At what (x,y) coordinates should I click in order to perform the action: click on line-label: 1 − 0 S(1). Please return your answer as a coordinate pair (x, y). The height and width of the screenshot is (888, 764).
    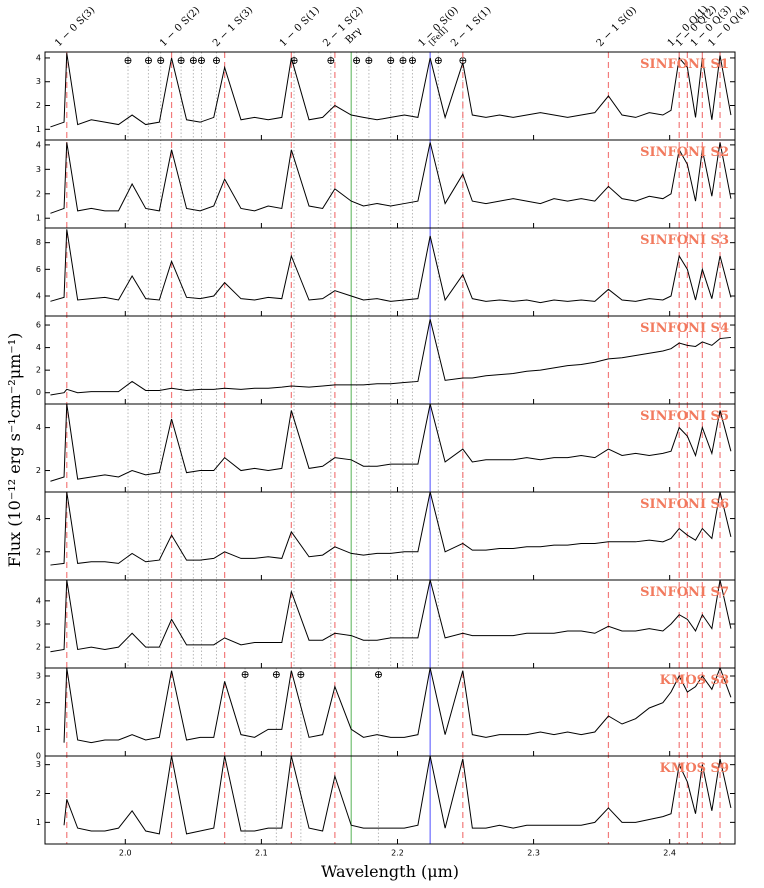
    Looking at the image, I should click on (300, 27).